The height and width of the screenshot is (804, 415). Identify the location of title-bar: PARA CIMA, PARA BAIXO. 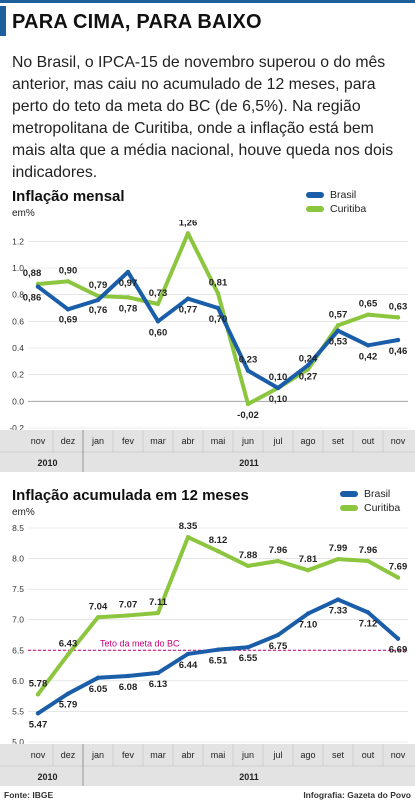
(207, 20).